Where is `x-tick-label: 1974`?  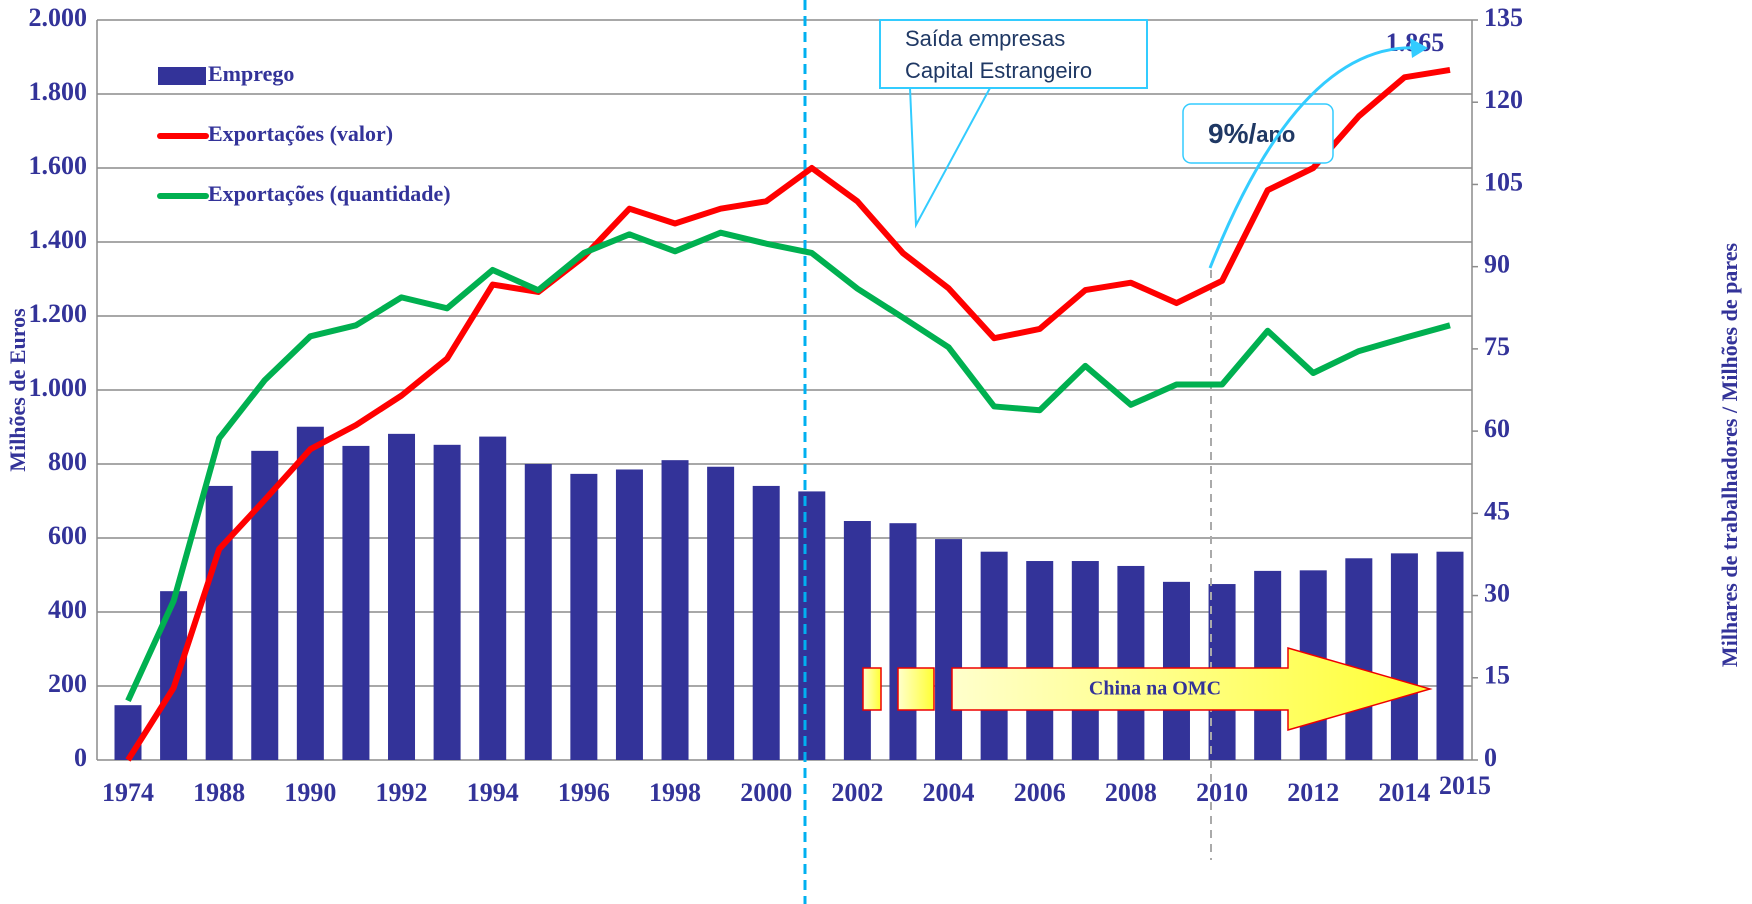 x-tick-label: 1974 is located at coordinates (128, 792).